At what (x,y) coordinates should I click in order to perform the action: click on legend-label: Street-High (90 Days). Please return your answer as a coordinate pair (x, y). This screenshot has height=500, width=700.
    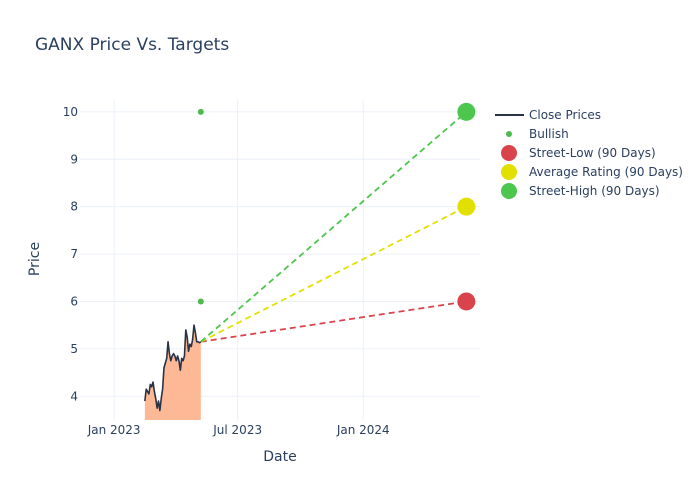
    Looking at the image, I should click on (594, 191).